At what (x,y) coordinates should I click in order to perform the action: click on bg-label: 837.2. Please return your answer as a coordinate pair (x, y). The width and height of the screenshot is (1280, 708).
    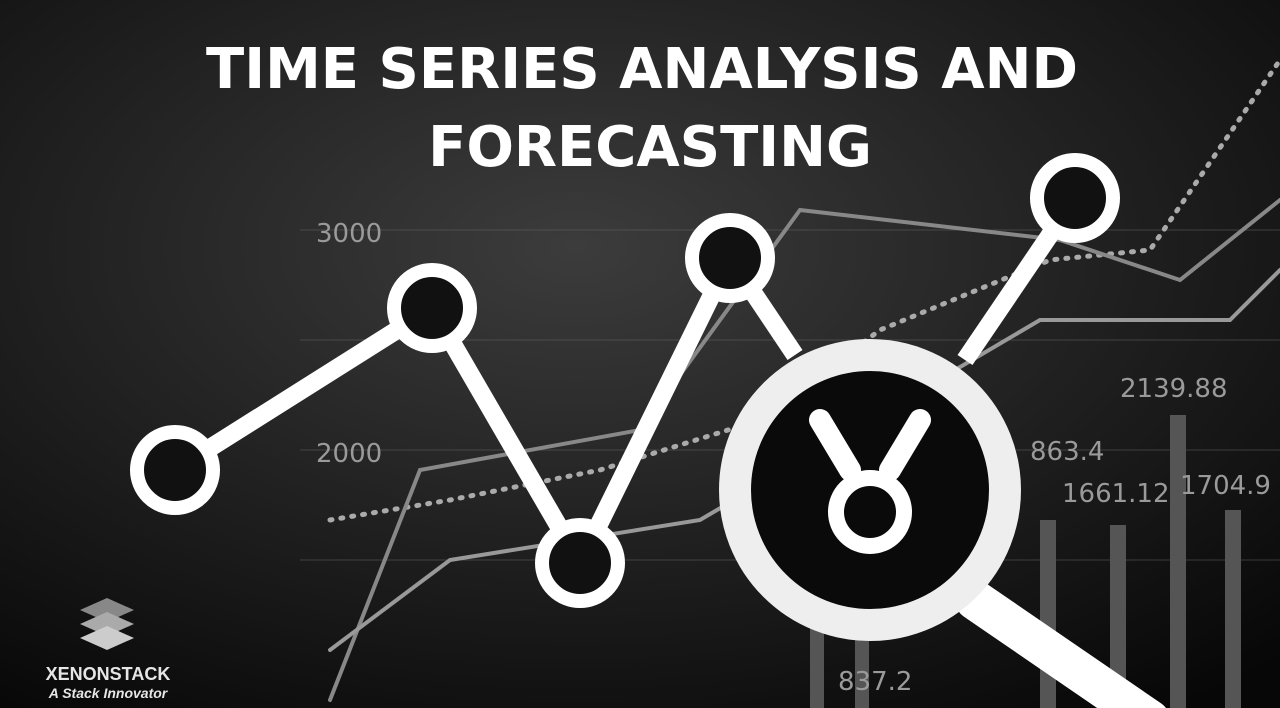
    Looking at the image, I should click on (875, 682).